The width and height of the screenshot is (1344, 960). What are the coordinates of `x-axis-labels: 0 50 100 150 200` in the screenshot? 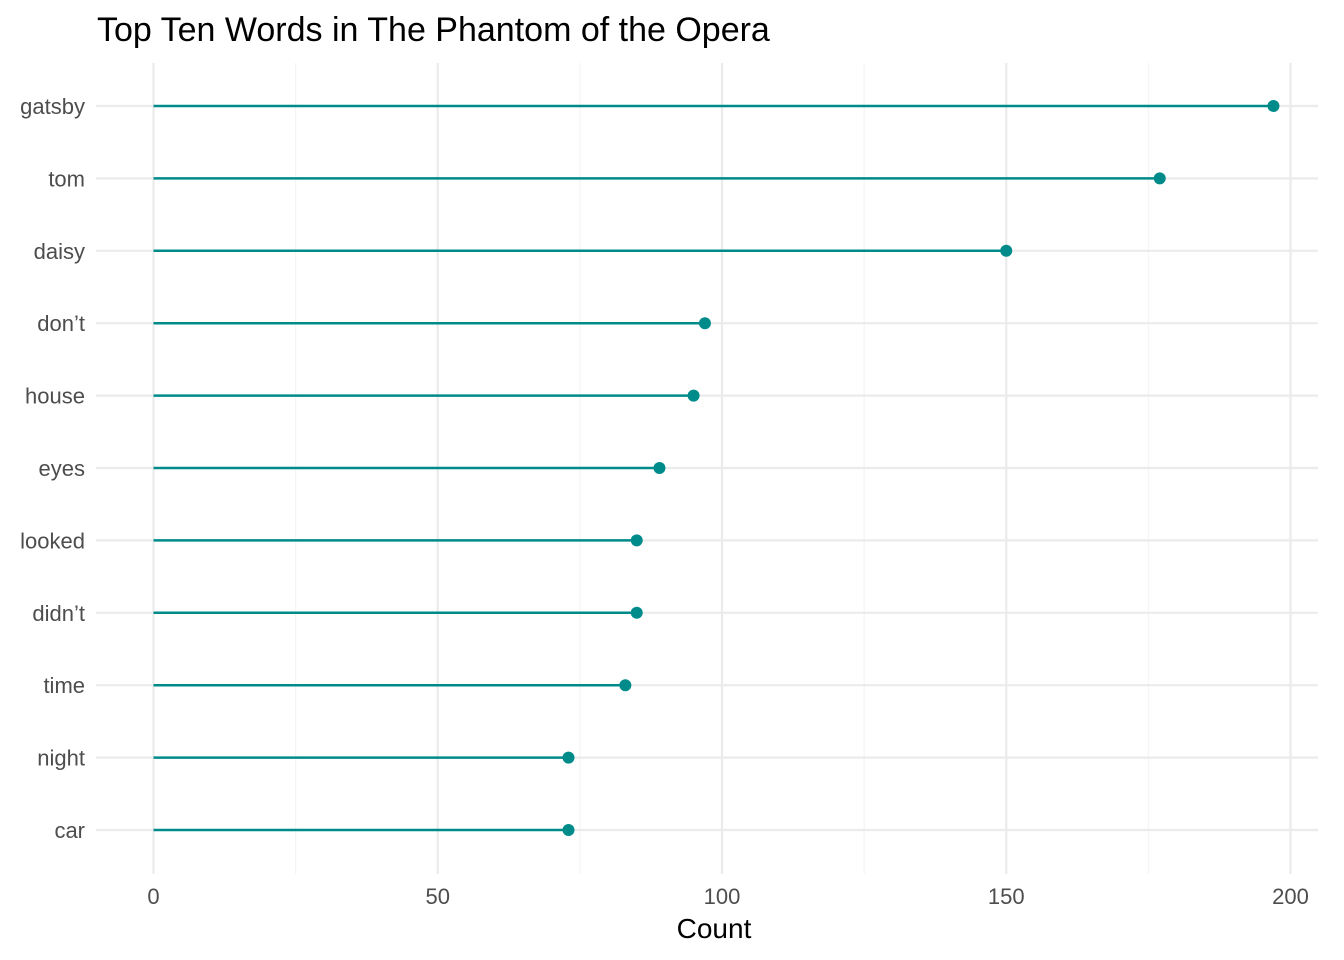 It's located at (727, 896).